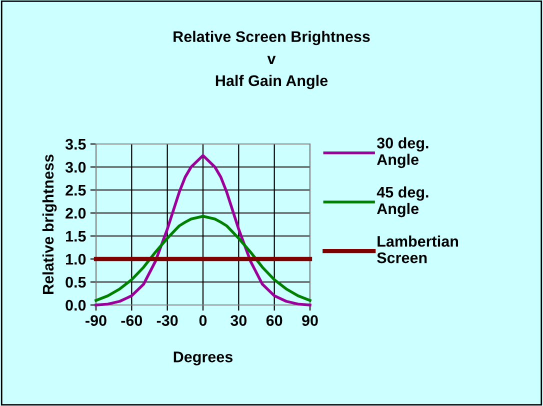 The width and height of the screenshot is (543, 406). What do you see at coordinates (417, 250) in the screenshot?
I see `legend-label: Lambertian Screen` at bounding box center [417, 250].